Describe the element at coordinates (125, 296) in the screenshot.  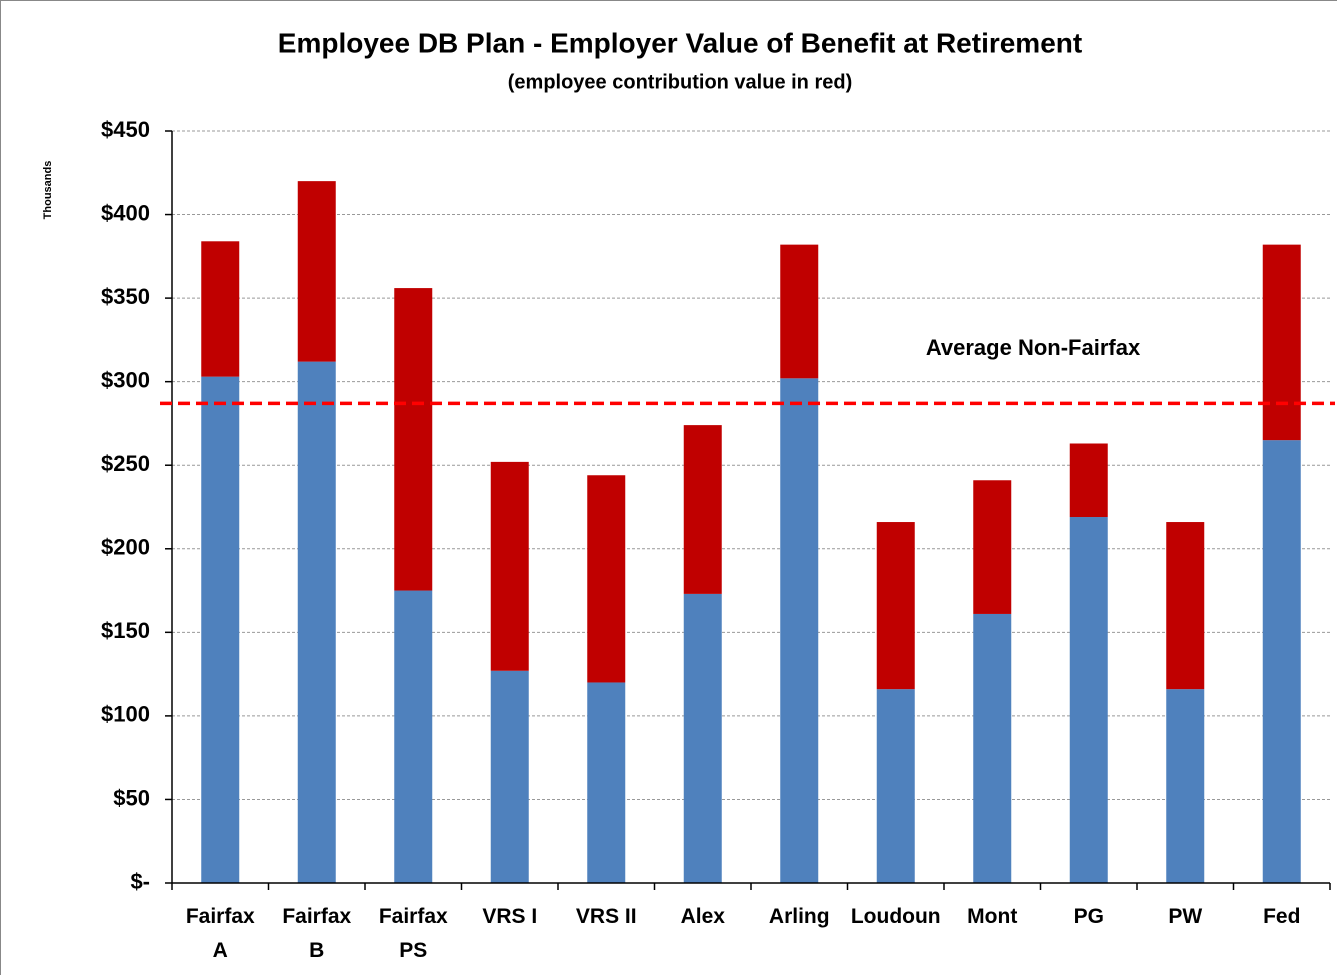
I see `y-tick-label: $350` at that location.